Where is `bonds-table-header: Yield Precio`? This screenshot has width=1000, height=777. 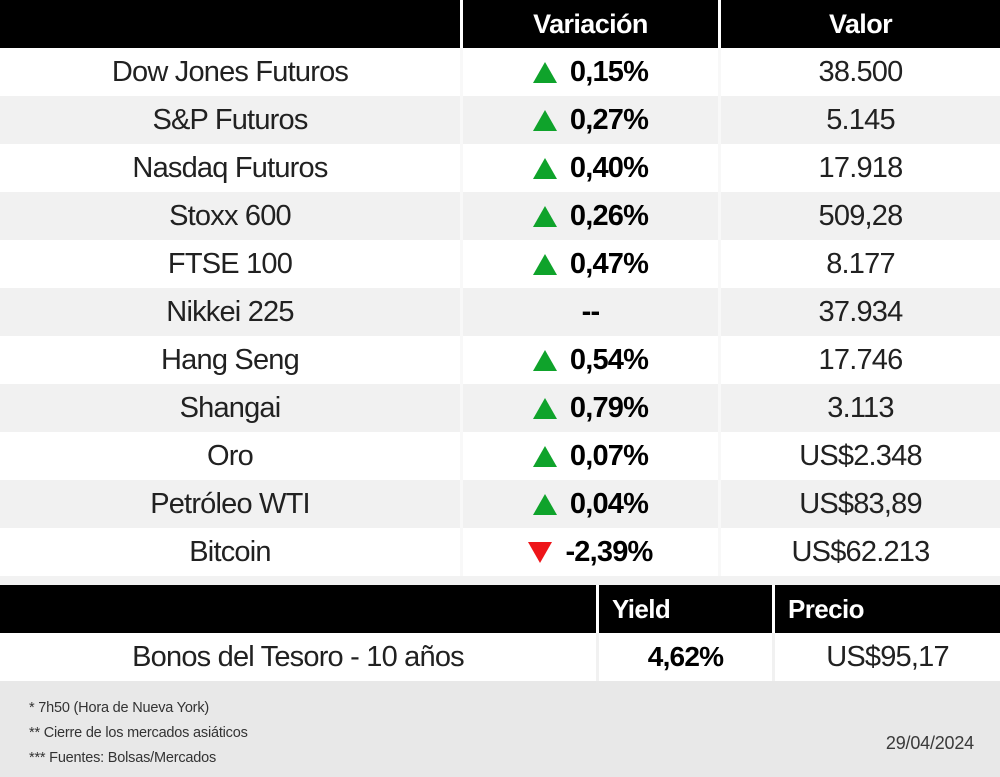
bonds-table-header: Yield Precio is located at coordinates (500, 609).